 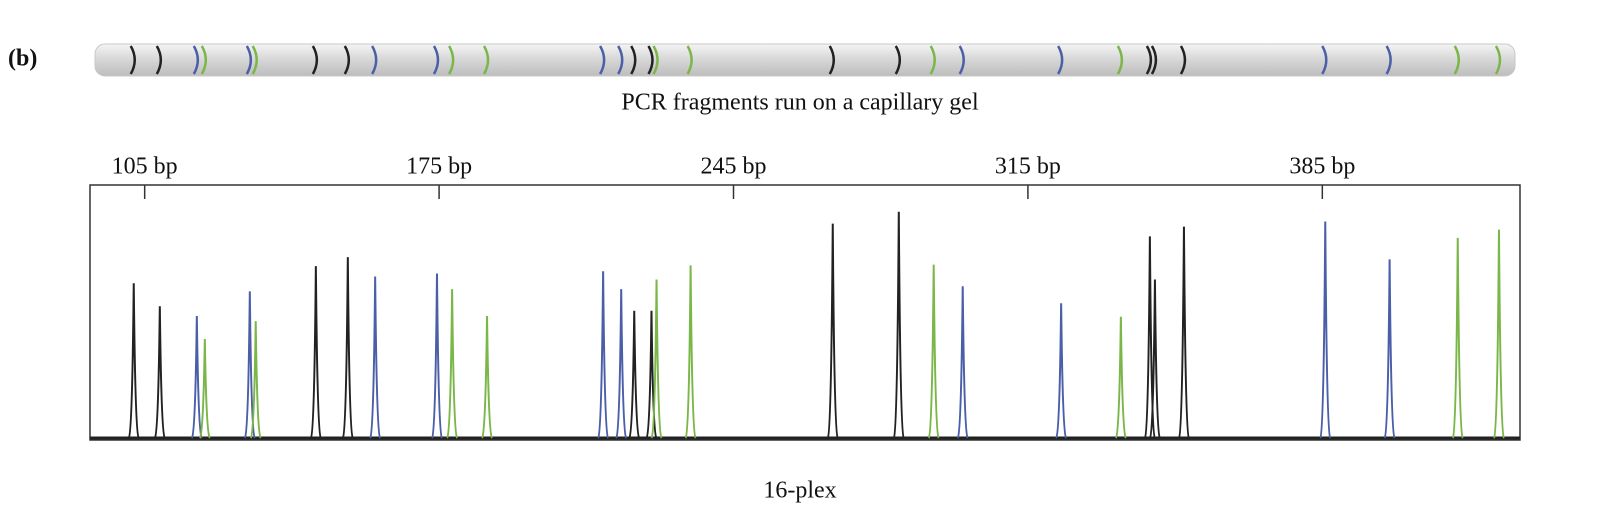 What do you see at coordinates (799, 491) in the screenshot?
I see `chart-caption: 16-plex` at bounding box center [799, 491].